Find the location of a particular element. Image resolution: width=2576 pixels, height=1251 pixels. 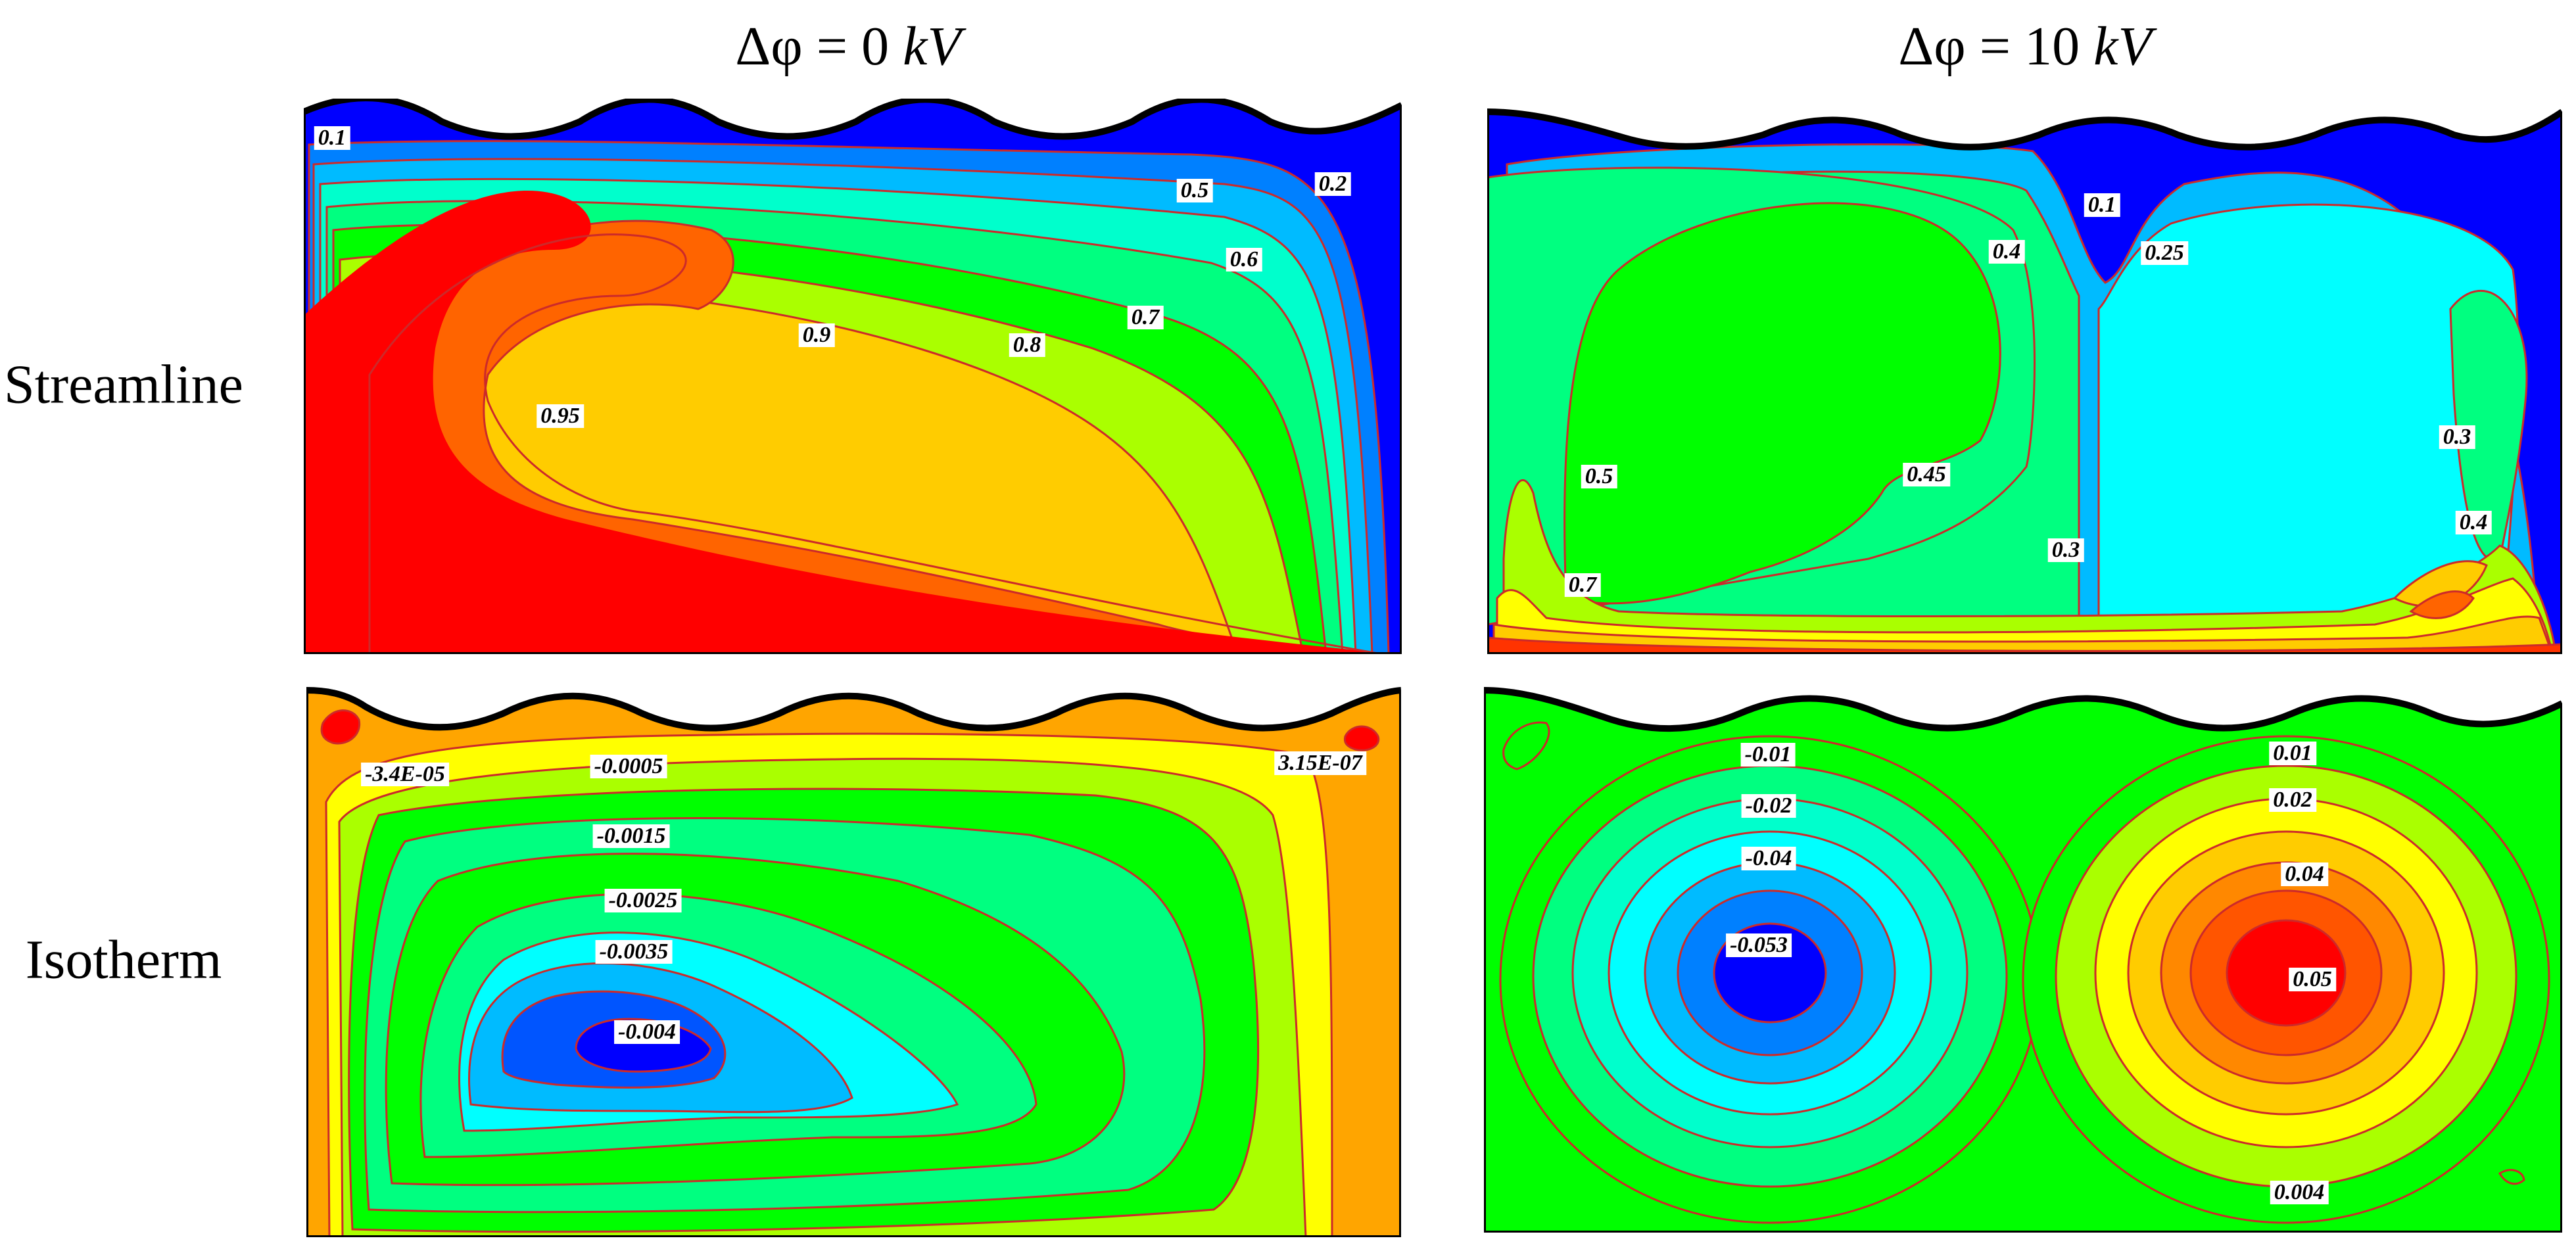

column-title-10kv-unit: kV is located at coordinates (2123, 46).